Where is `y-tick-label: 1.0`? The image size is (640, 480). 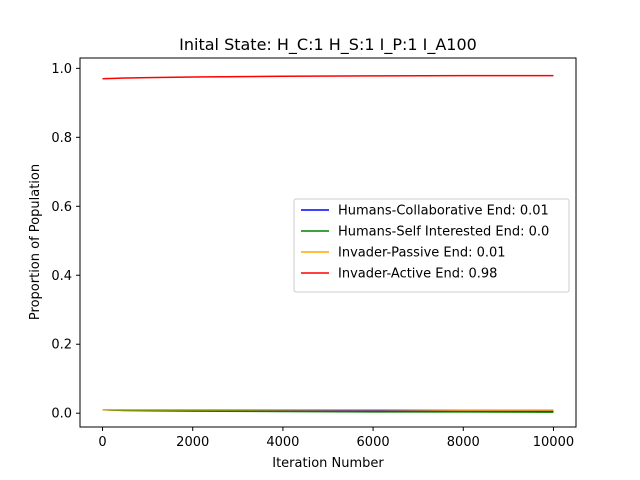
y-tick-label: 1.0 is located at coordinates (61, 69).